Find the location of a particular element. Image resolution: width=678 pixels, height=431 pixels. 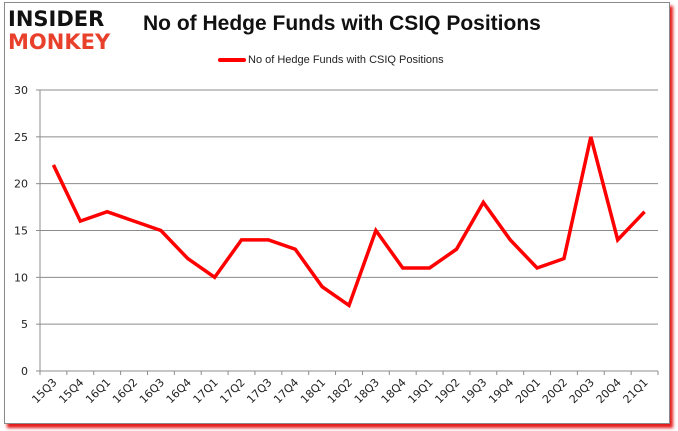

y-tick-label: 10 is located at coordinates (21, 277).